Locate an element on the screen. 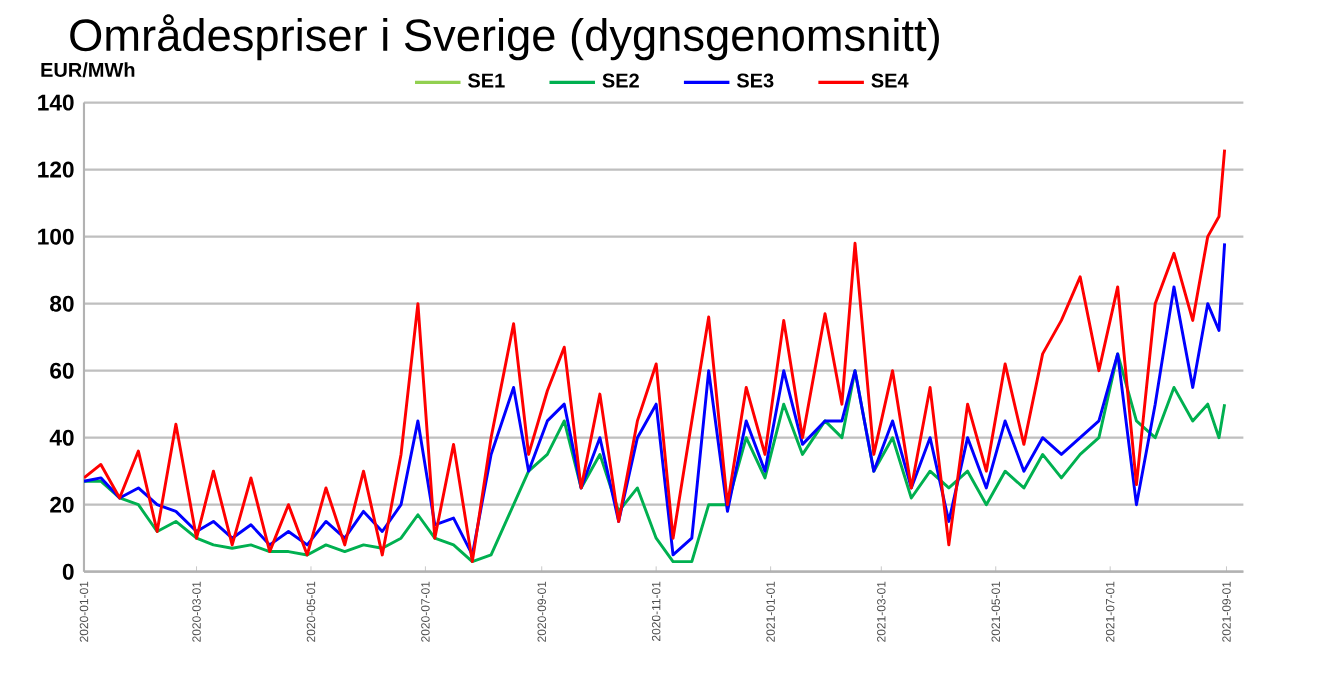  legend-label: SE3 is located at coordinates (755, 80).